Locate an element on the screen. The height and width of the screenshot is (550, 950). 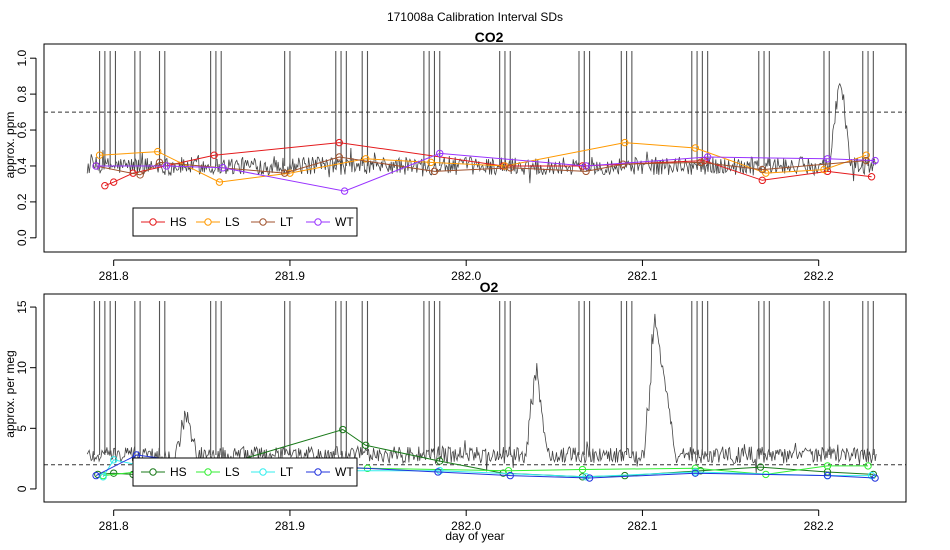
co2-y-tick-label: 0.8 is located at coordinates (22, 93).